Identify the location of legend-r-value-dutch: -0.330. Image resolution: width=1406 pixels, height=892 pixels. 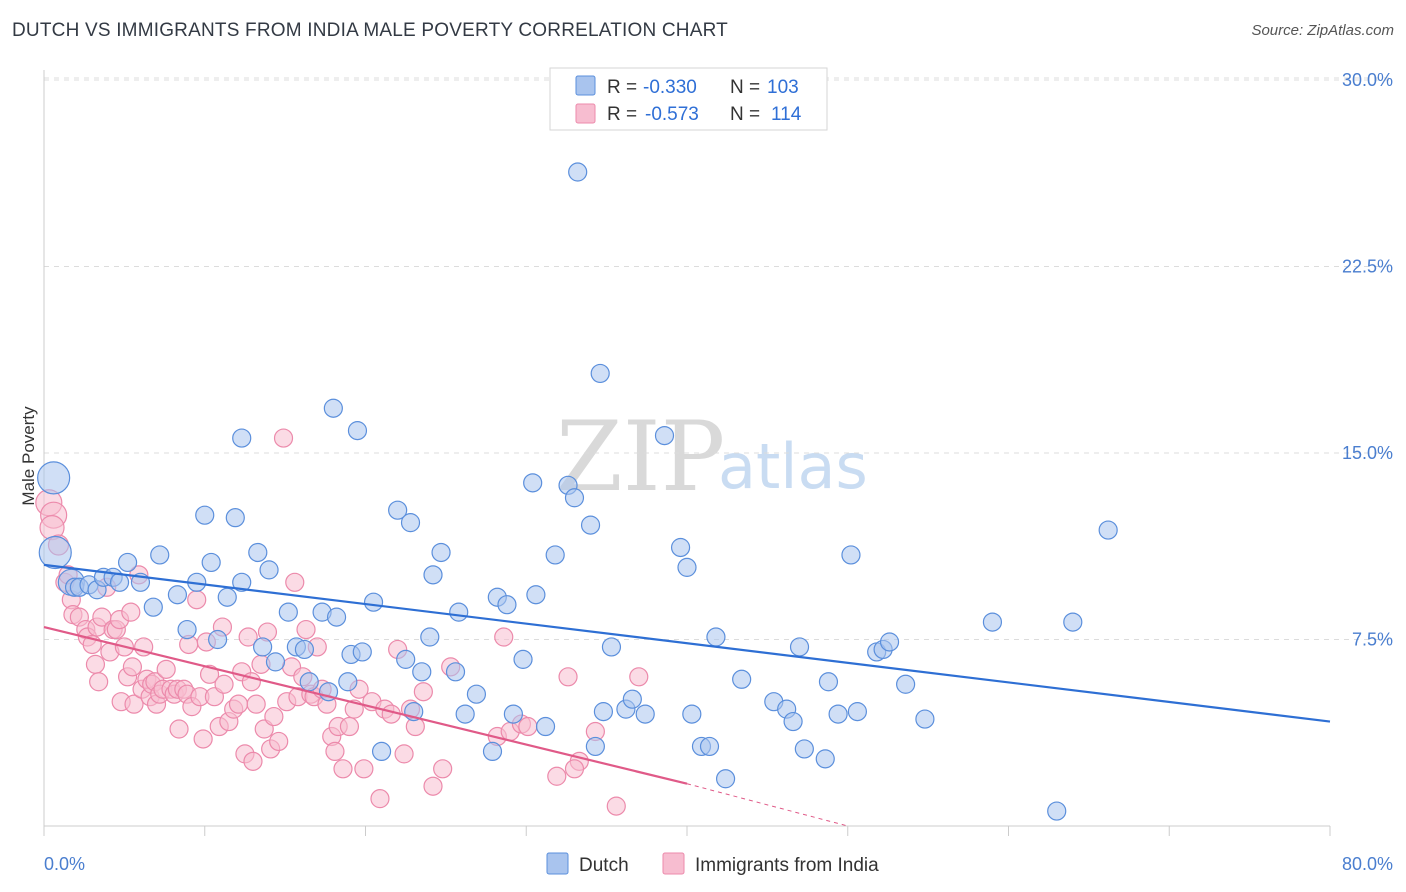
(670, 87).